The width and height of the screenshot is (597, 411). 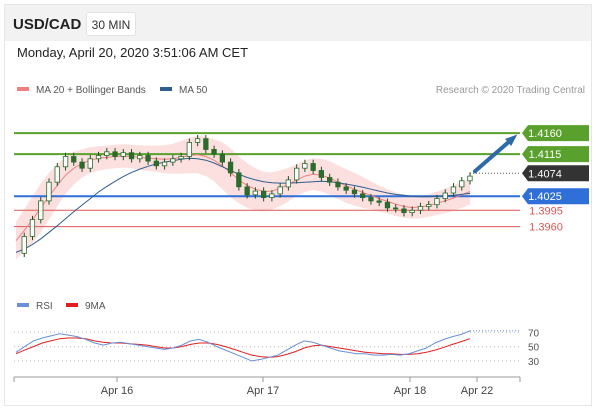 What do you see at coordinates (477, 391) in the screenshot?
I see `x-tick-label: Apr 22` at bounding box center [477, 391].